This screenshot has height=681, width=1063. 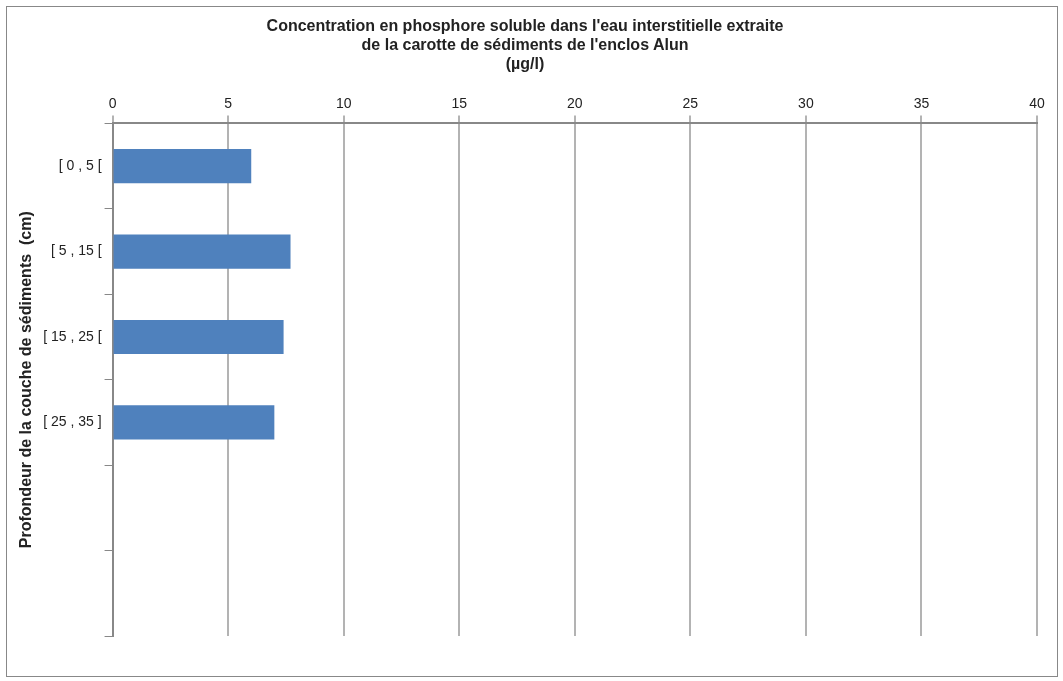 What do you see at coordinates (26, 380) in the screenshot?
I see `y-axis-title: Profondeur de la couche de sédiments (cm)` at bounding box center [26, 380].